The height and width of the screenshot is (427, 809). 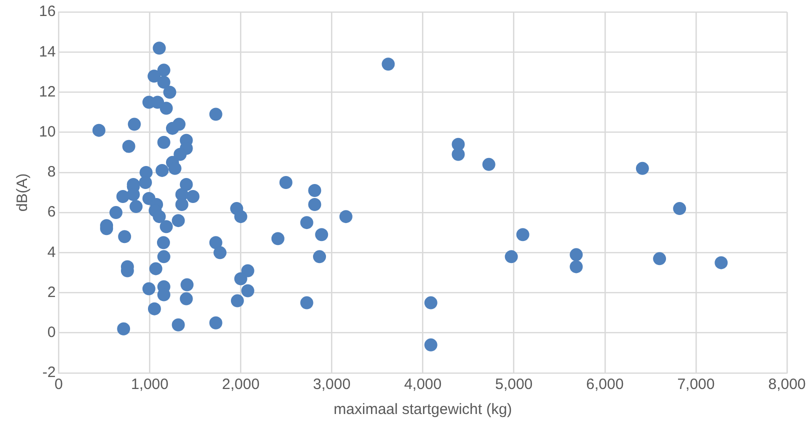 What do you see at coordinates (49, 373) in the screenshot?
I see `y-tick-label: -2` at bounding box center [49, 373].